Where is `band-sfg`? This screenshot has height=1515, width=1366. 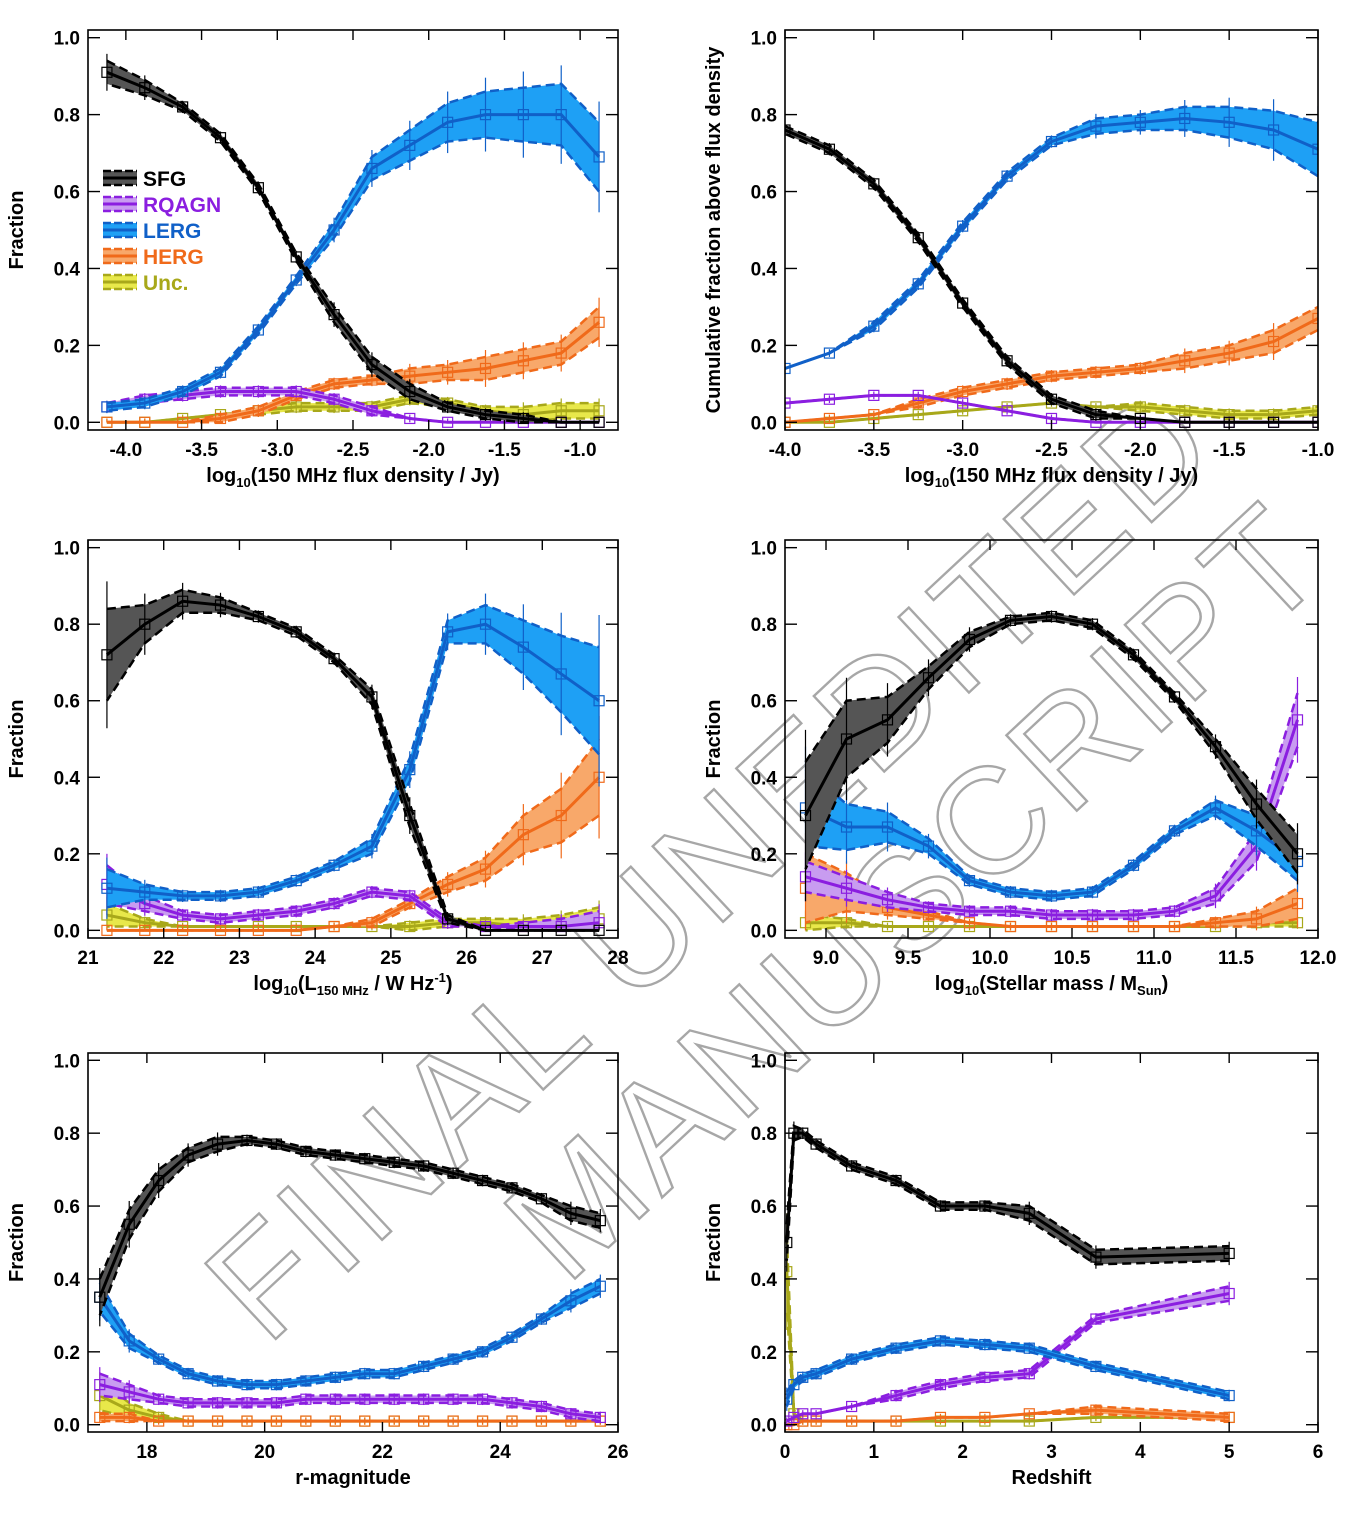 band-sfg is located at coordinates (1008, 1195).